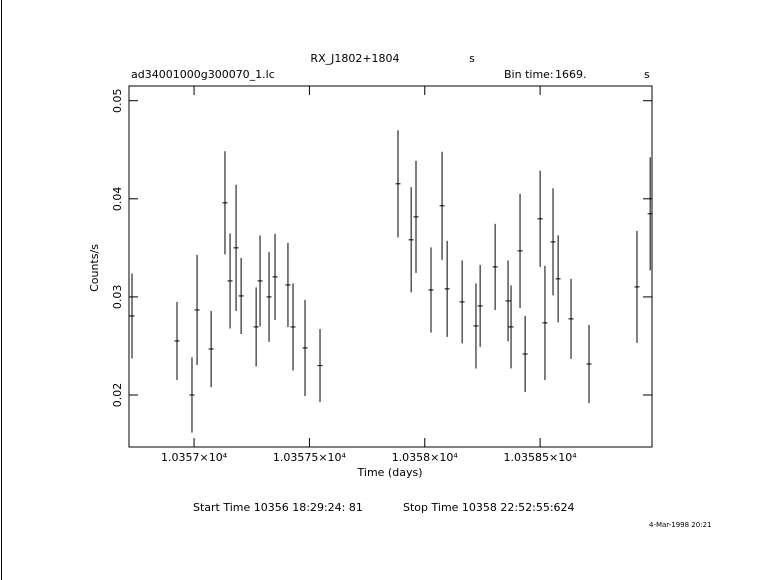 This screenshot has height=580, width=781. I want to click on y-tick-label: 0.02, so click(117, 395).